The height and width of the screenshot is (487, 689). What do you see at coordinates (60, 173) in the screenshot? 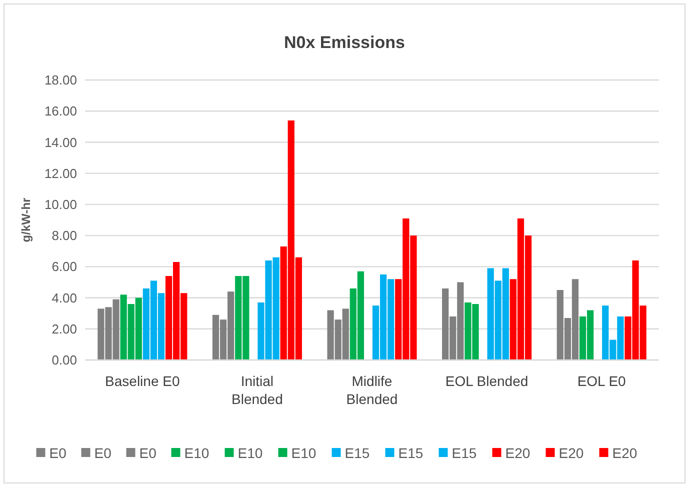
I see `y-tick-label: 12.00` at bounding box center [60, 173].